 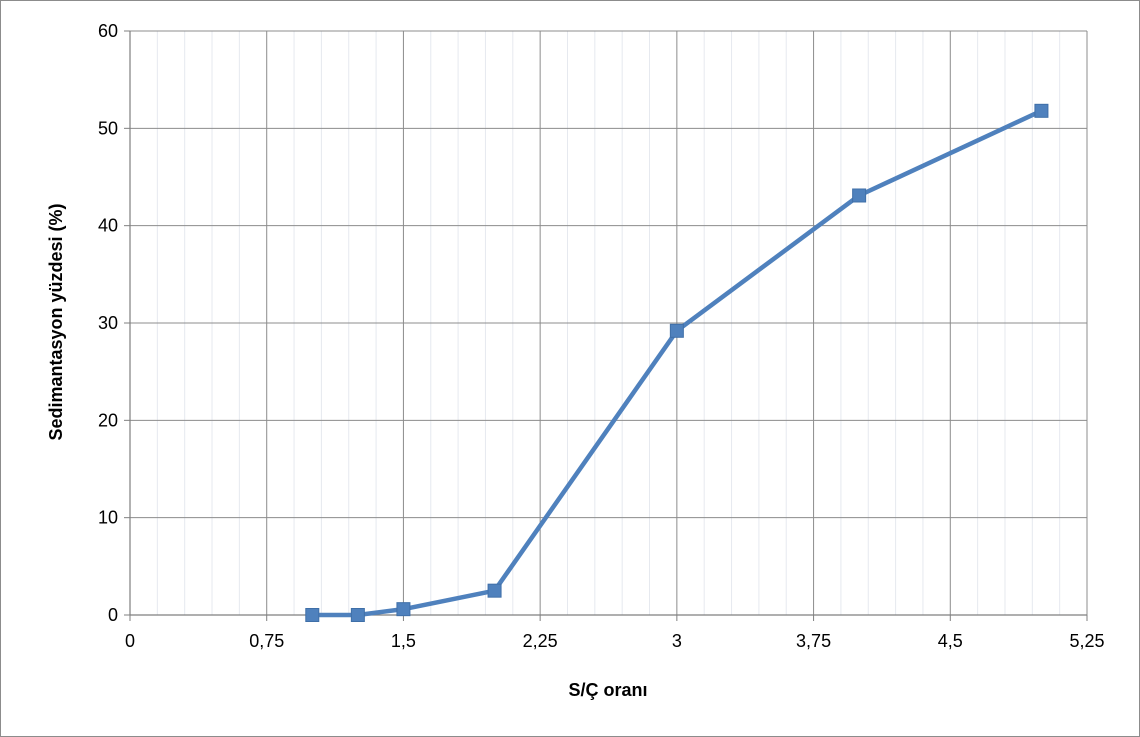 I want to click on x-tick-label: 3,75, so click(x=813, y=641).